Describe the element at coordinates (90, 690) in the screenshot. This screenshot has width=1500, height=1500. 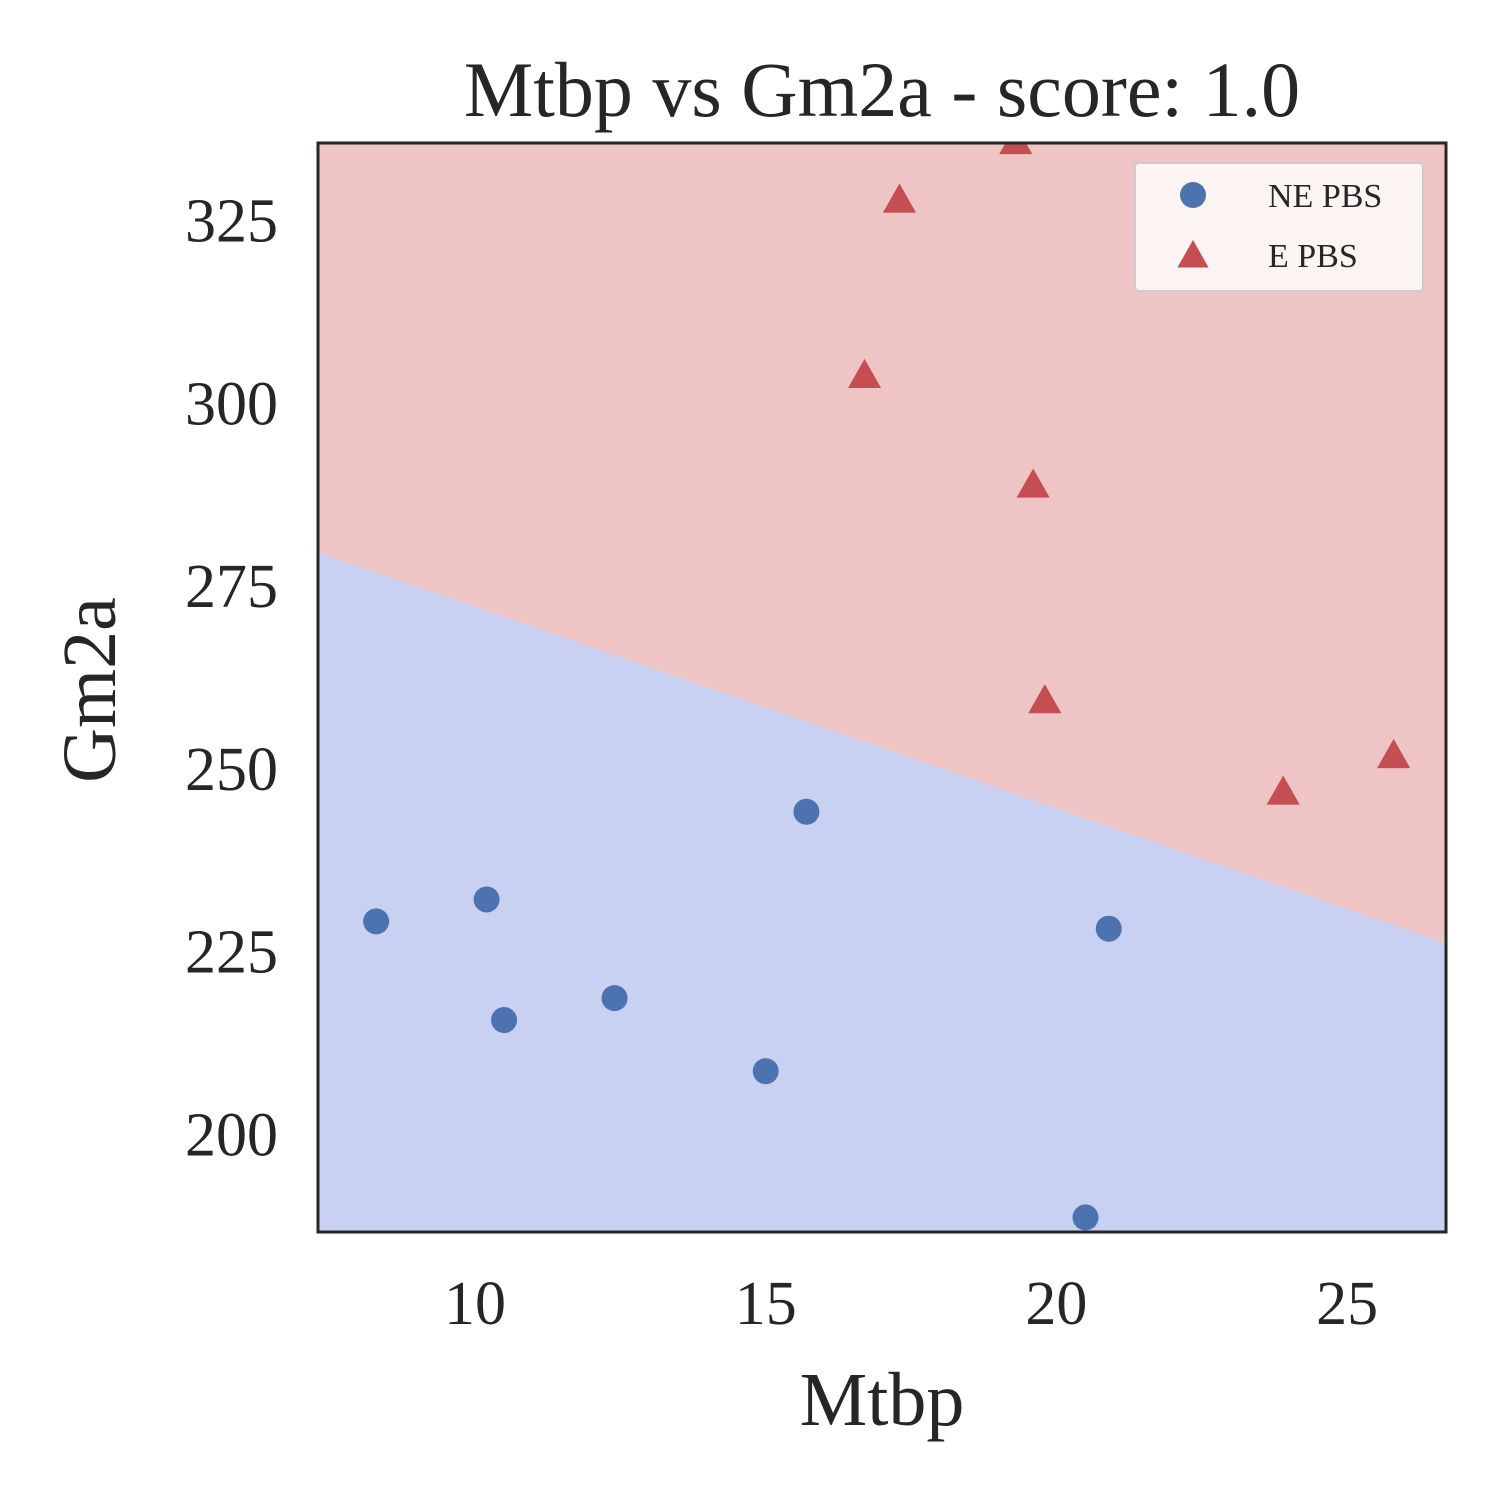
I see `y-axis-label: Gm2a` at that location.